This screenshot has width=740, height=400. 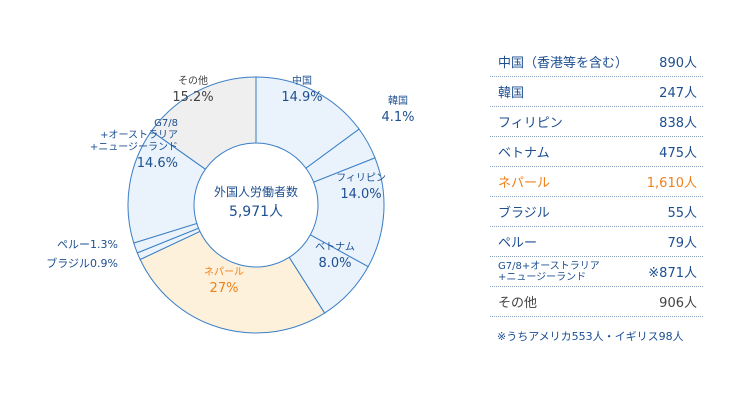 I want to click on row-value: 1,610人, so click(x=671, y=183).